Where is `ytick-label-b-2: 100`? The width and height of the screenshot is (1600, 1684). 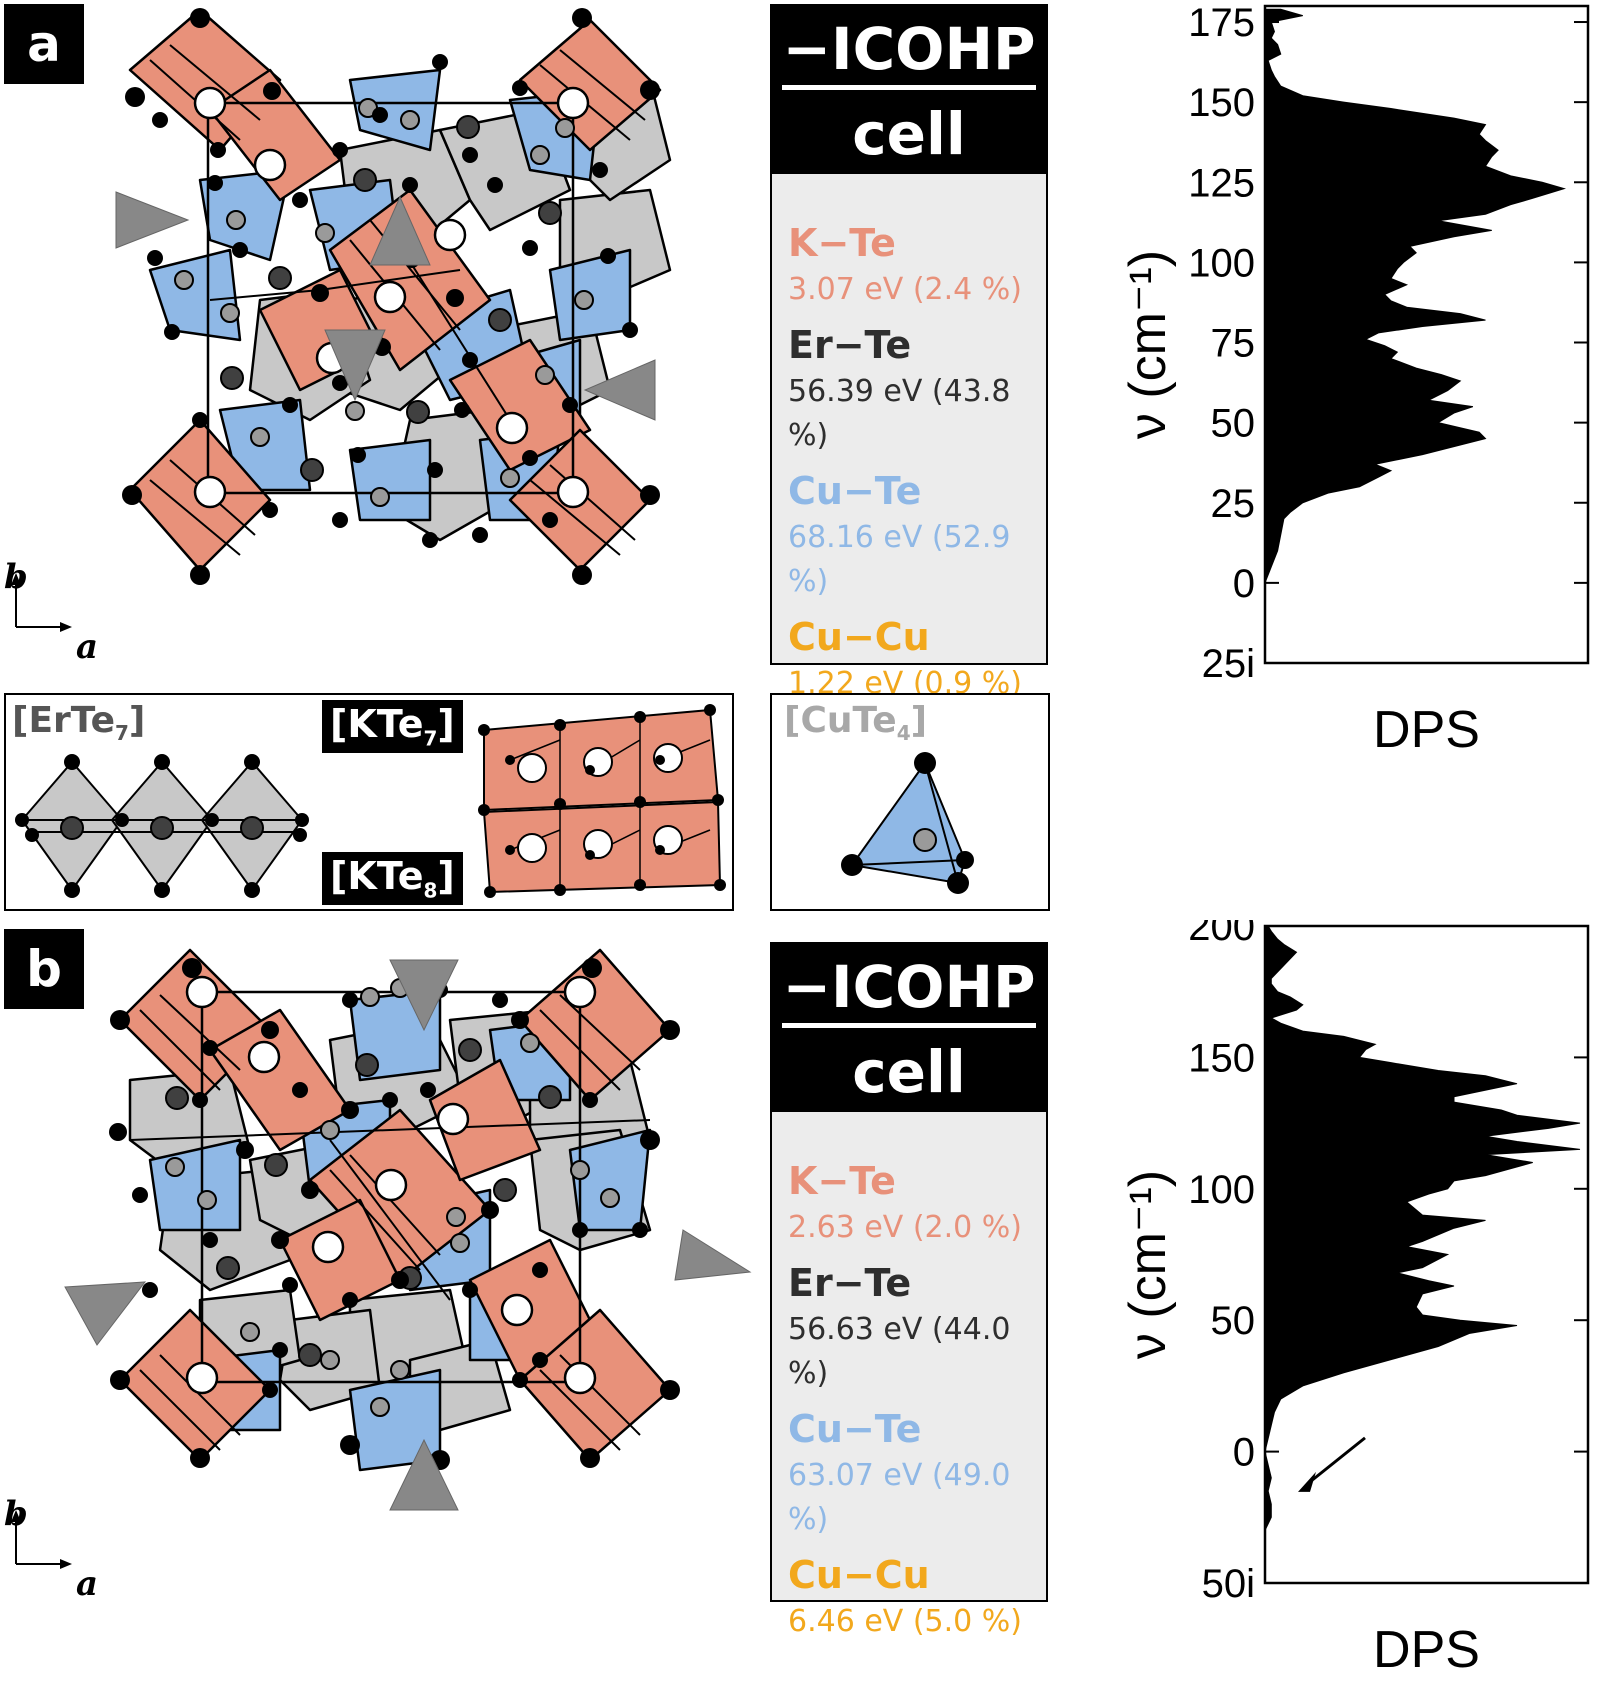
ytick-label-b-2: 100 is located at coordinates (1221, 1190).